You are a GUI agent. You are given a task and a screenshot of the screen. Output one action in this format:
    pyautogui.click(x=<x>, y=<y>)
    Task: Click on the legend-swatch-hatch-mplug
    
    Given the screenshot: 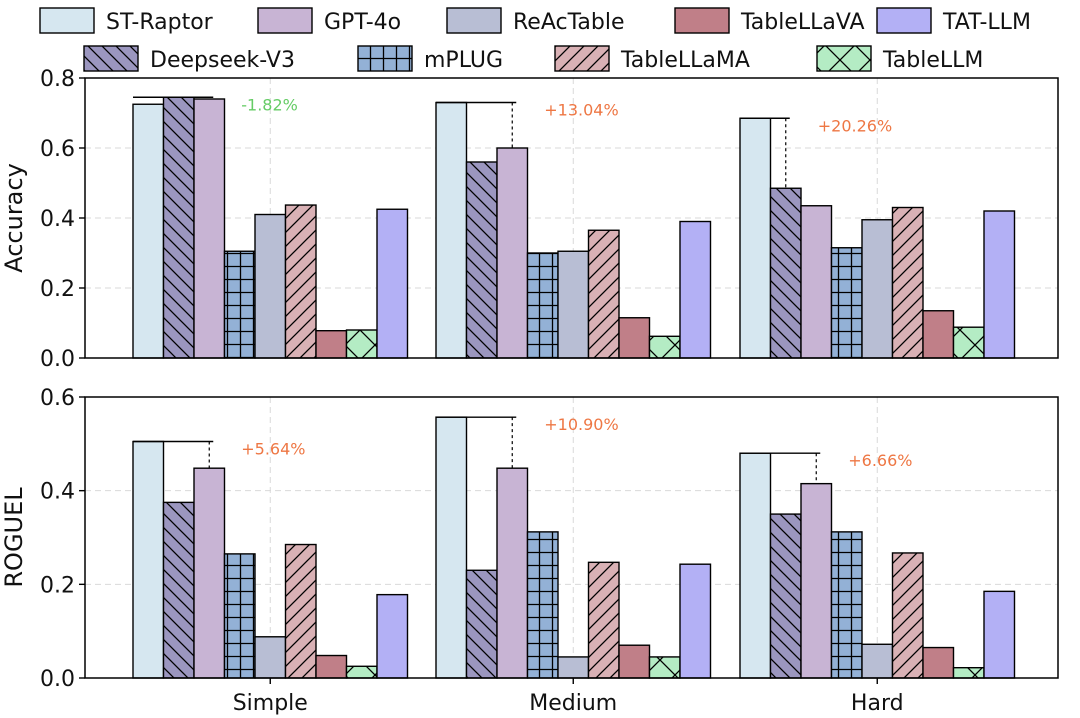 What is the action you would take?
    pyautogui.click(x=385, y=58)
    